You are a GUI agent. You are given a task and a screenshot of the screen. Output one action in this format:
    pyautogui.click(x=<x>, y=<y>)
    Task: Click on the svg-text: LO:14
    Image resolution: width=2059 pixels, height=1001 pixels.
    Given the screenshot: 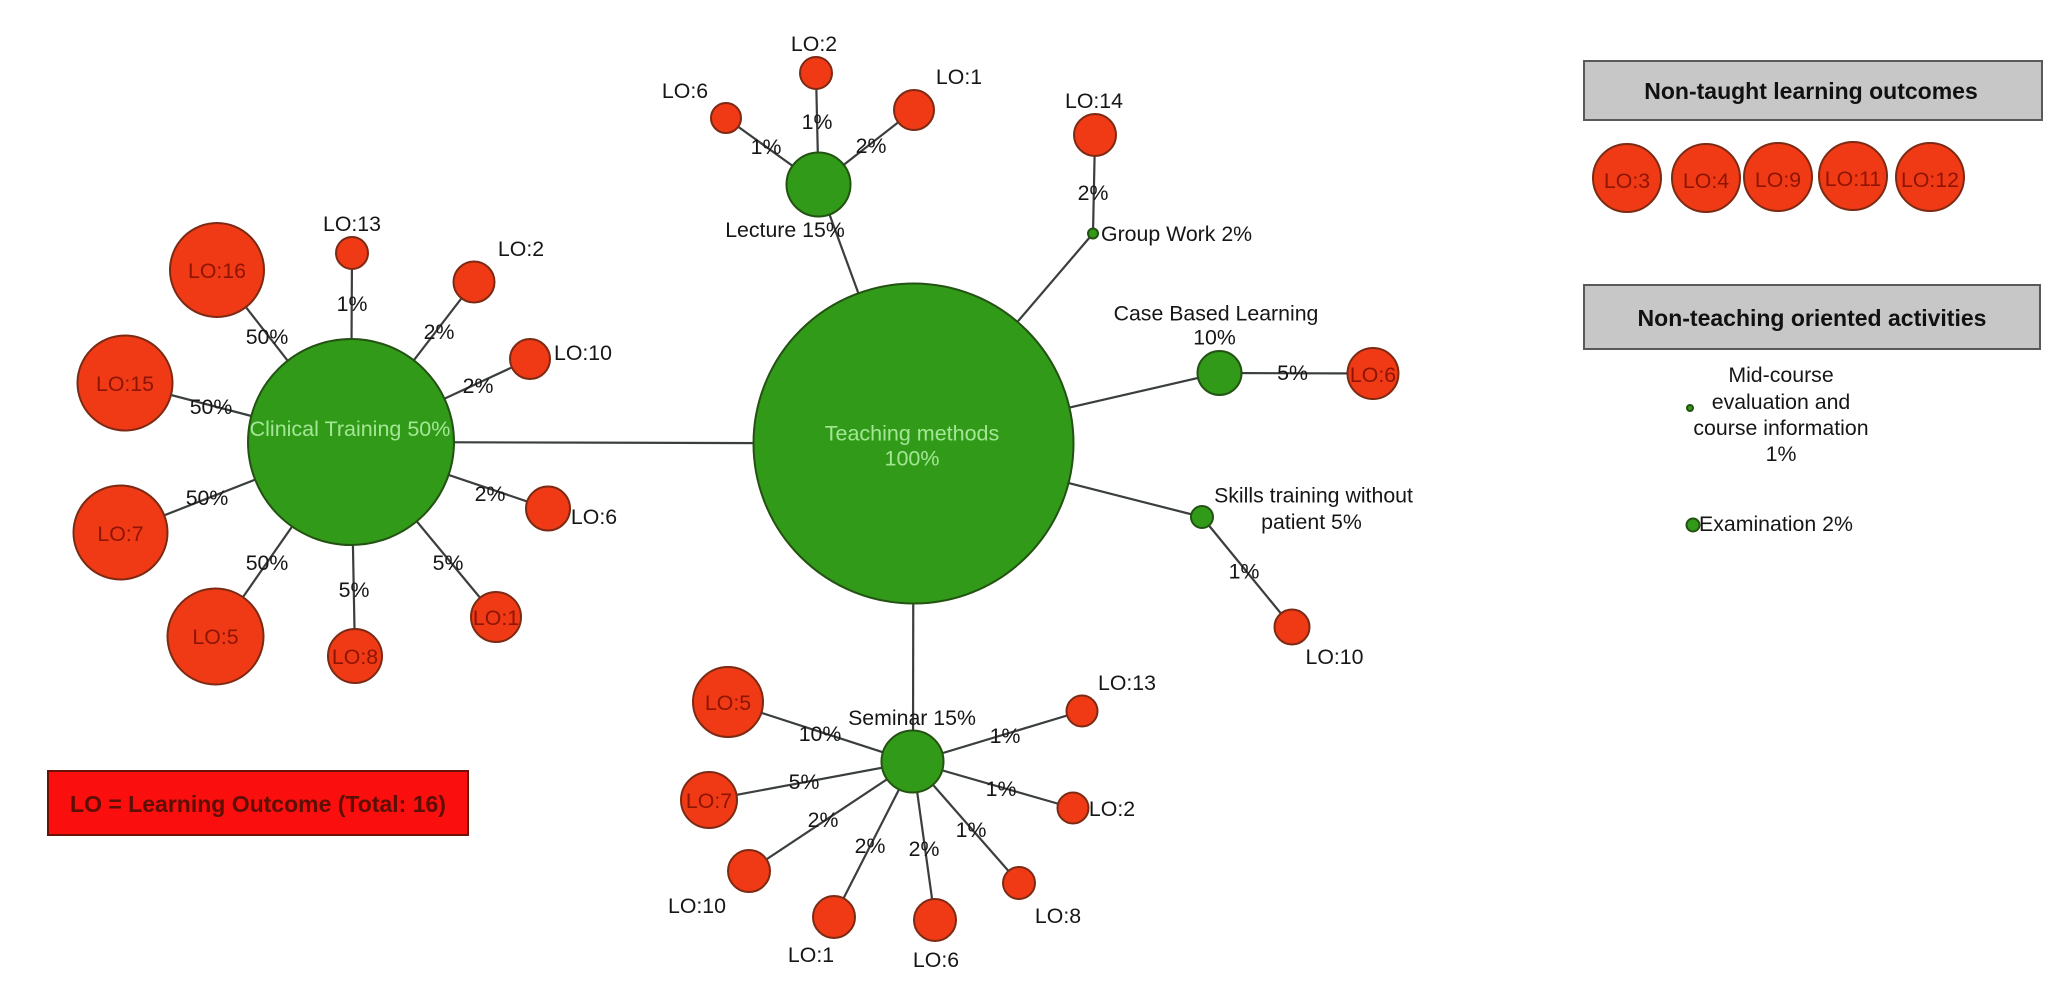 What is the action you would take?
    pyautogui.click(x=1094, y=101)
    